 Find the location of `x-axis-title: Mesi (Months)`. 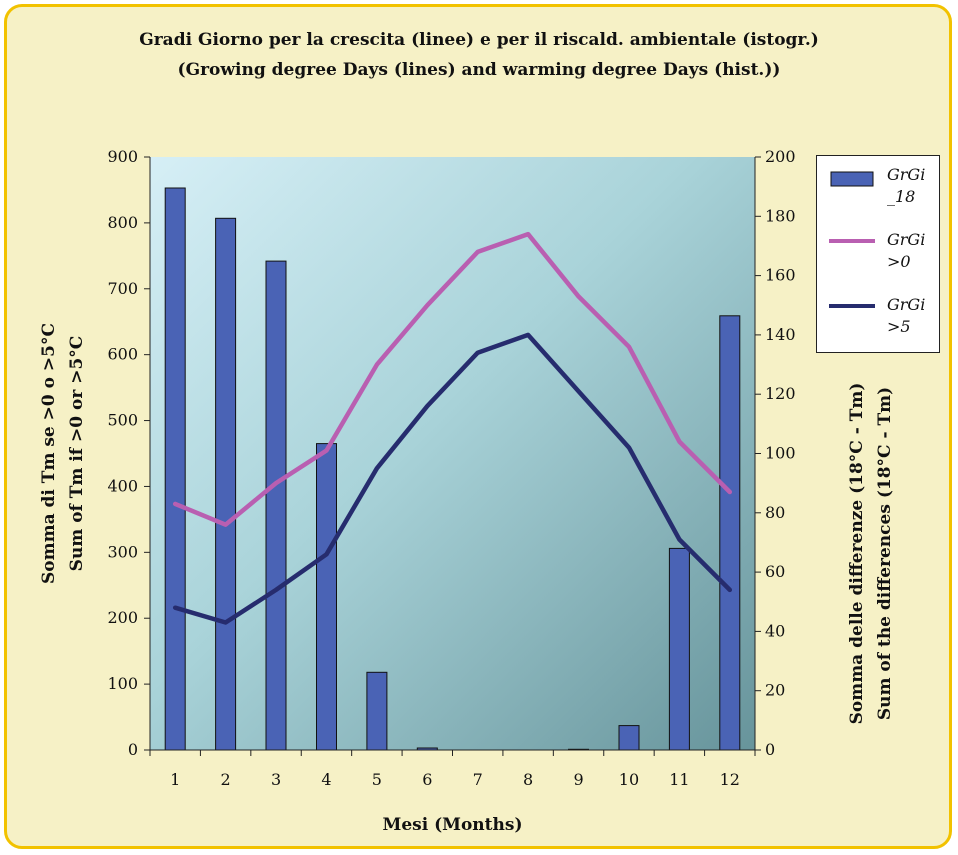

x-axis-title: Mesi (Months) is located at coordinates (453, 825).